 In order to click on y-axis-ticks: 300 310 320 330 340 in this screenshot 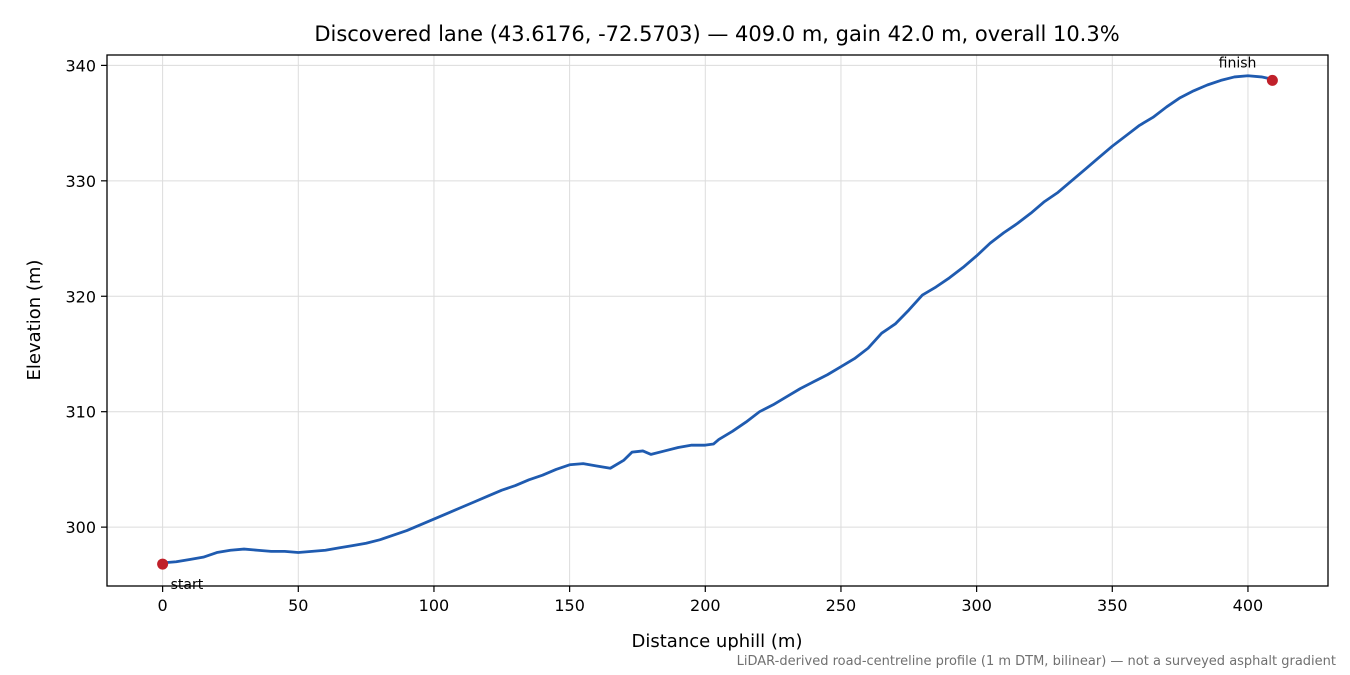, I will do `click(86, 296)`.